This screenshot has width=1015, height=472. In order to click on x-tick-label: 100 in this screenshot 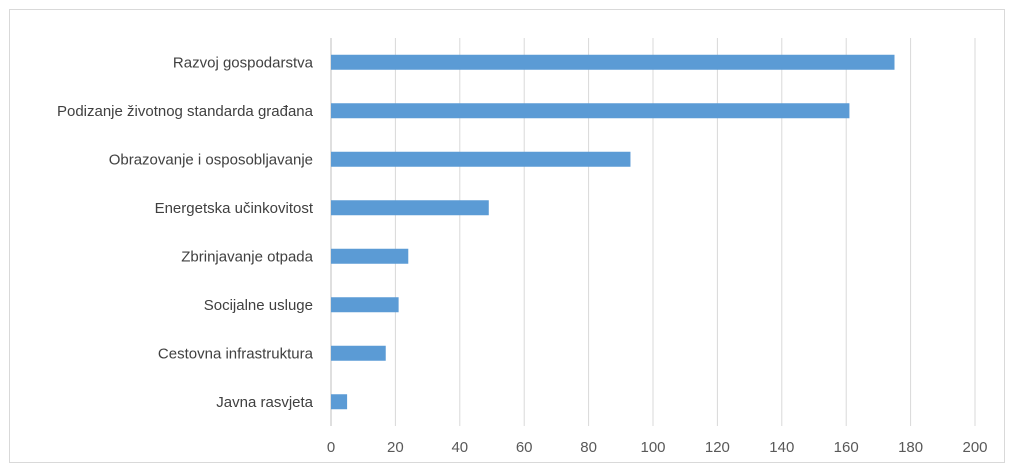, I will do `click(652, 447)`.